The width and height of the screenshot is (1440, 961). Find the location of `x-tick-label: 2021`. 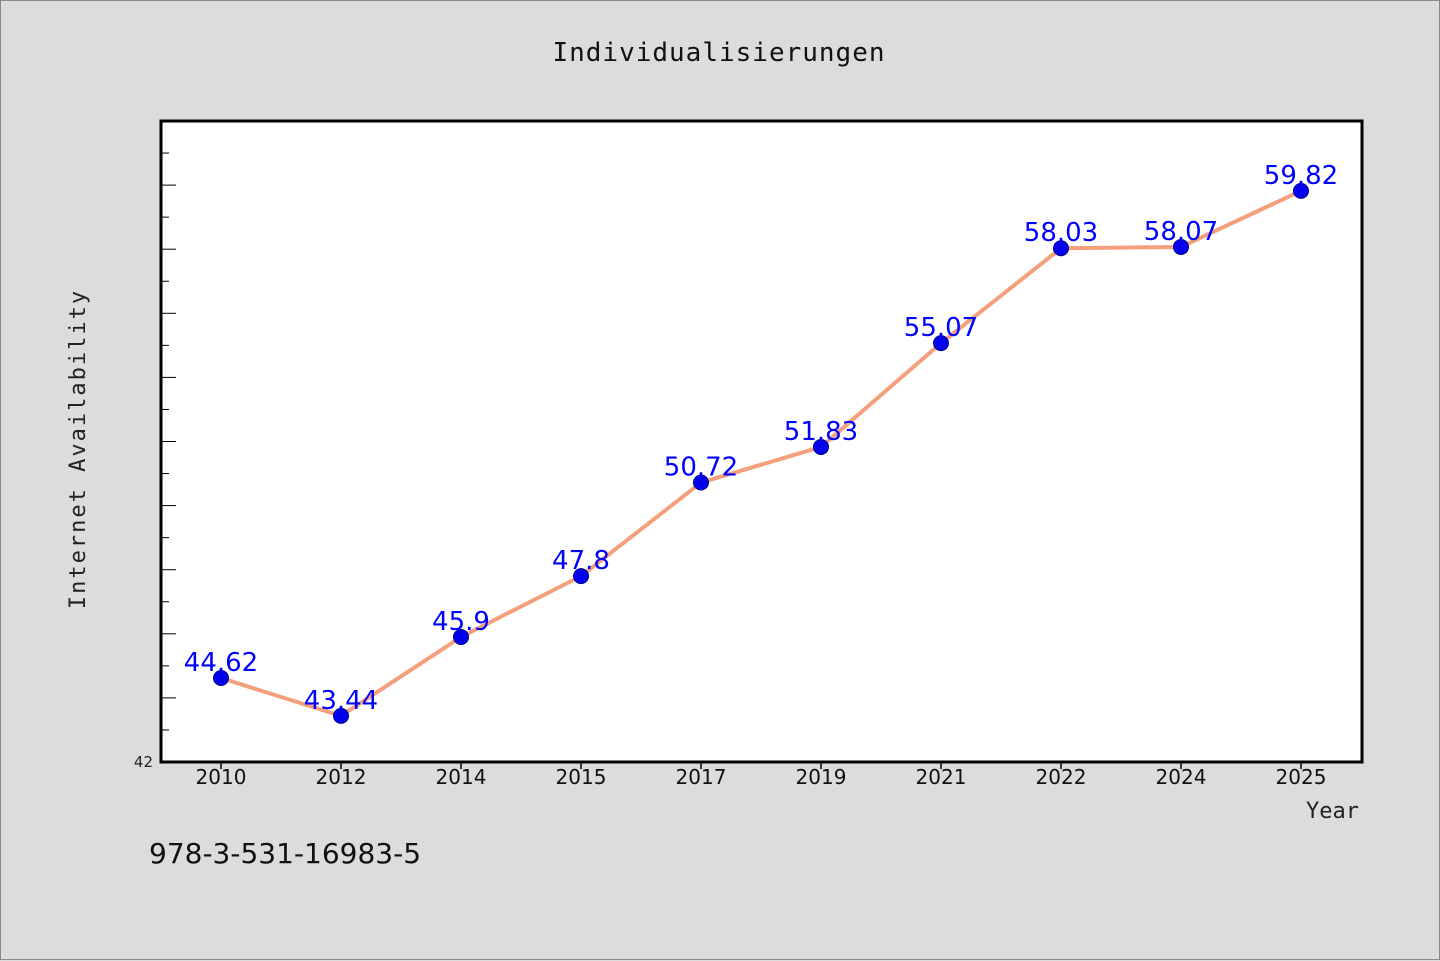

x-tick-label: 2021 is located at coordinates (941, 777).